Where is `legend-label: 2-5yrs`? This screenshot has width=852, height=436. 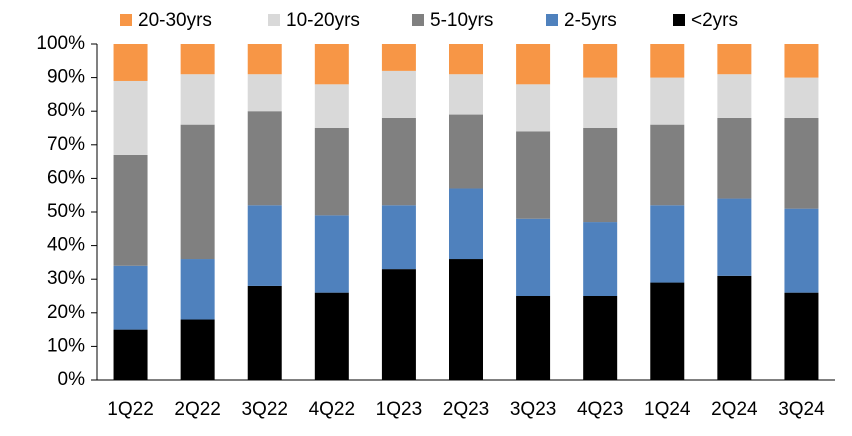 legend-label: 2-5yrs is located at coordinates (590, 20).